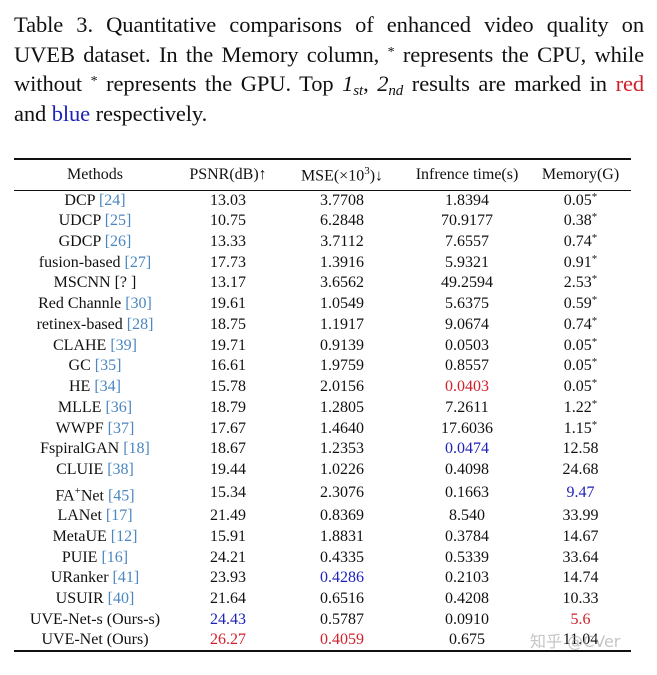 This screenshot has height=675, width=657. What do you see at coordinates (342, 557) in the screenshot?
I see `cell-mse: 0.4335` at bounding box center [342, 557].